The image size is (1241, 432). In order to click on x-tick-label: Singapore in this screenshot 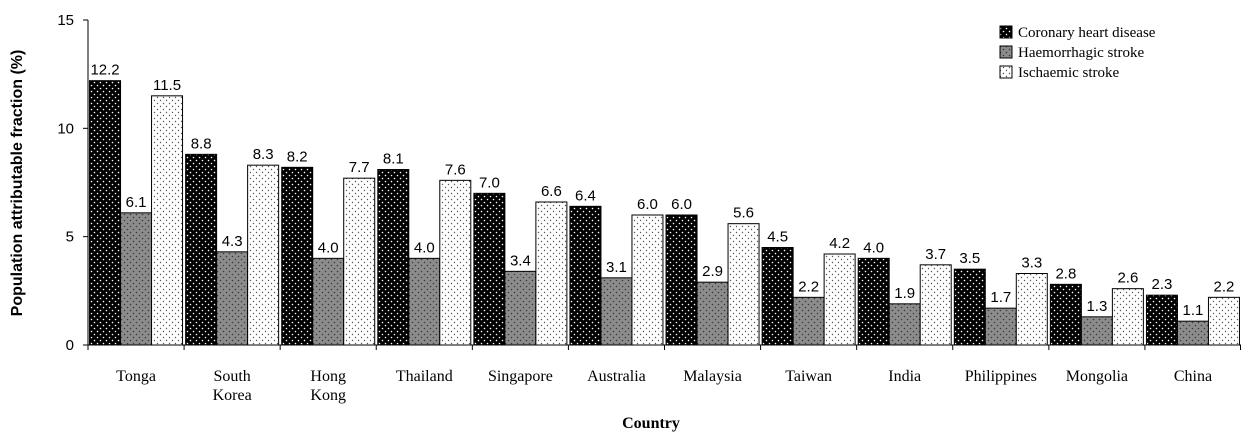, I will do `click(520, 376)`.